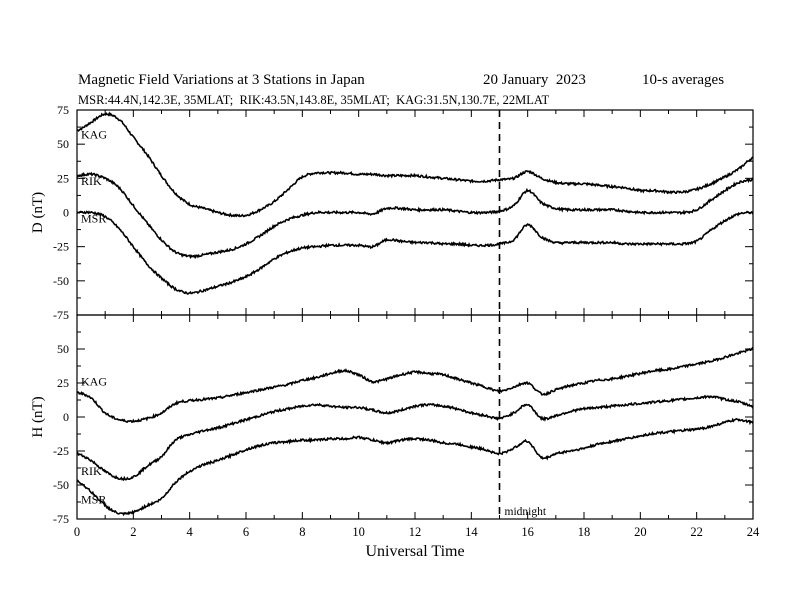 This screenshot has width=792, height=612. Describe the element at coordinates (753, 532) in the screenshot. I see `x-tick-label: 24` at that location.